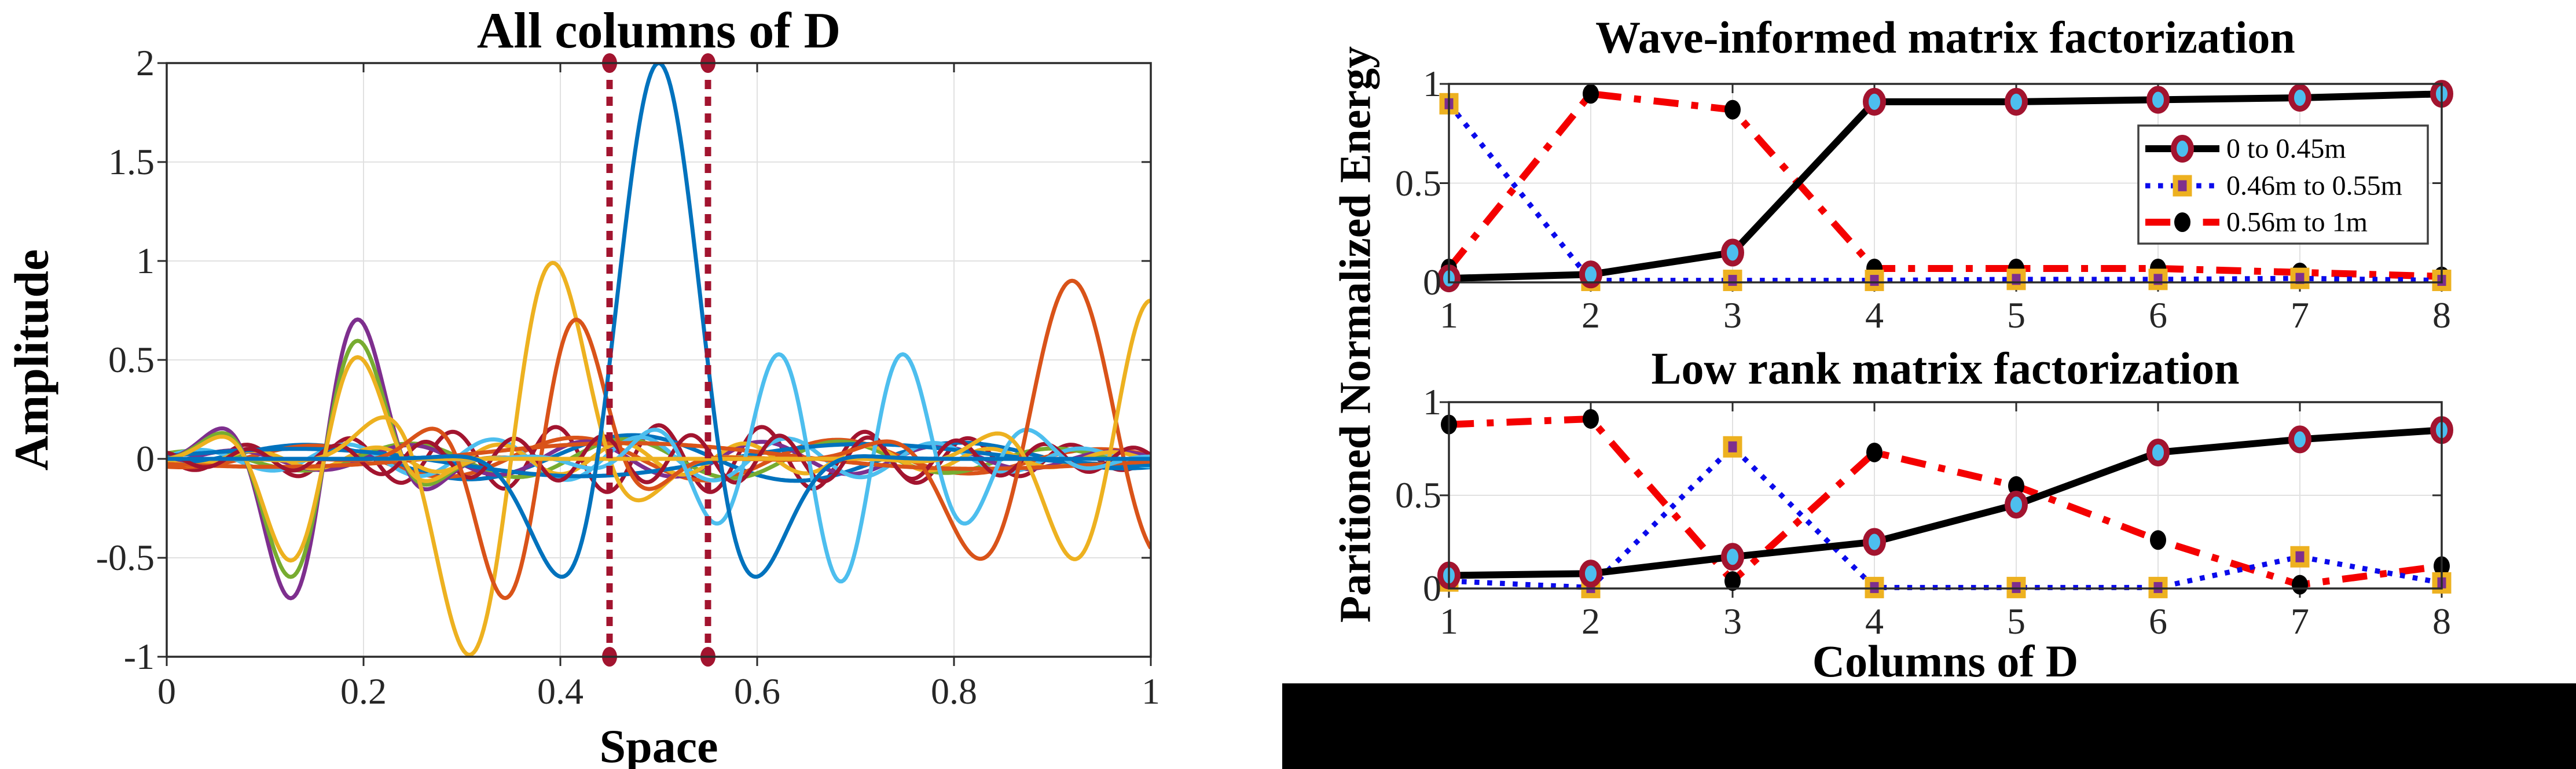 This screenshot has width=2576, height=769. What do you see at coordinates (139, 657) in the screenshot?
I see `y-tick-label: -1` at bounding box center [139, 657].